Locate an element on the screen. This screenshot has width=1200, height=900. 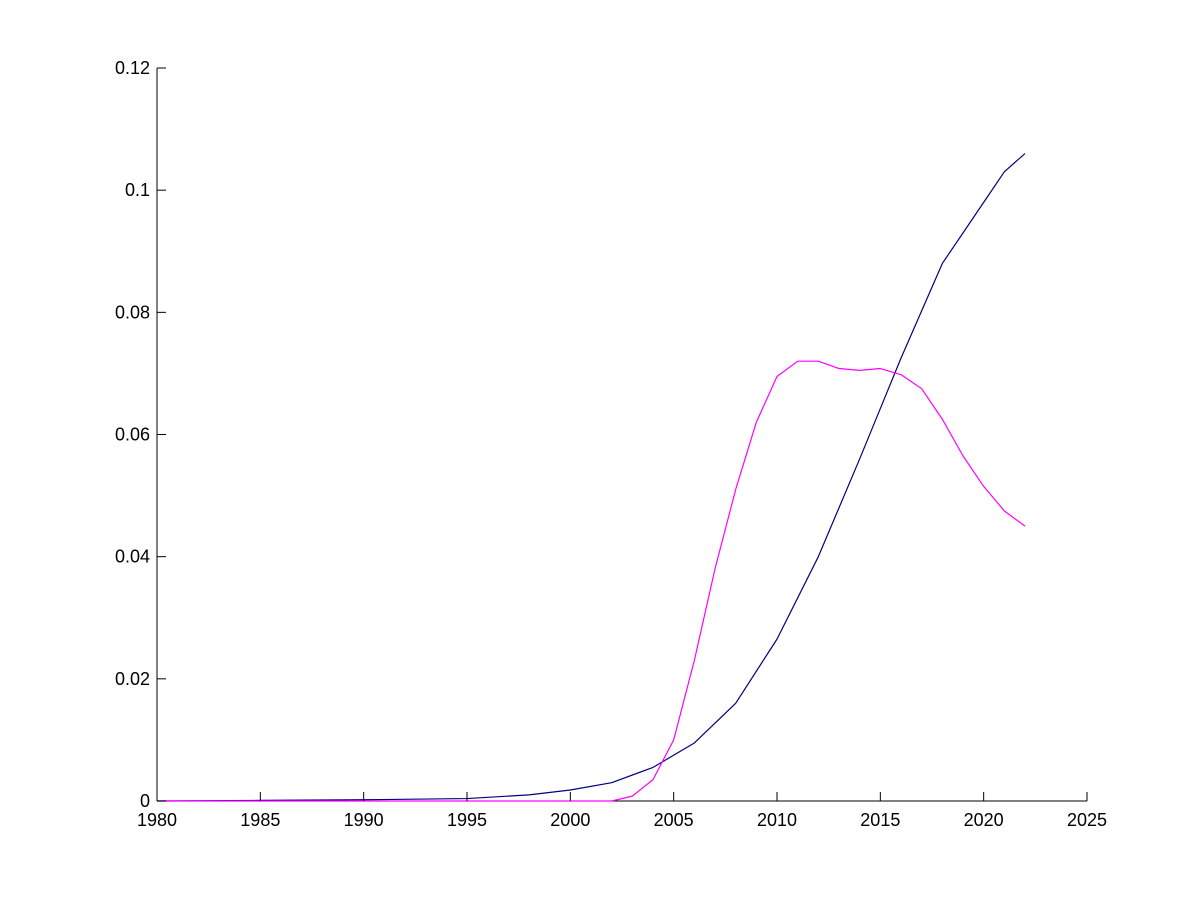
x-tick-label: 2000 is located at coordinates (570, 820).